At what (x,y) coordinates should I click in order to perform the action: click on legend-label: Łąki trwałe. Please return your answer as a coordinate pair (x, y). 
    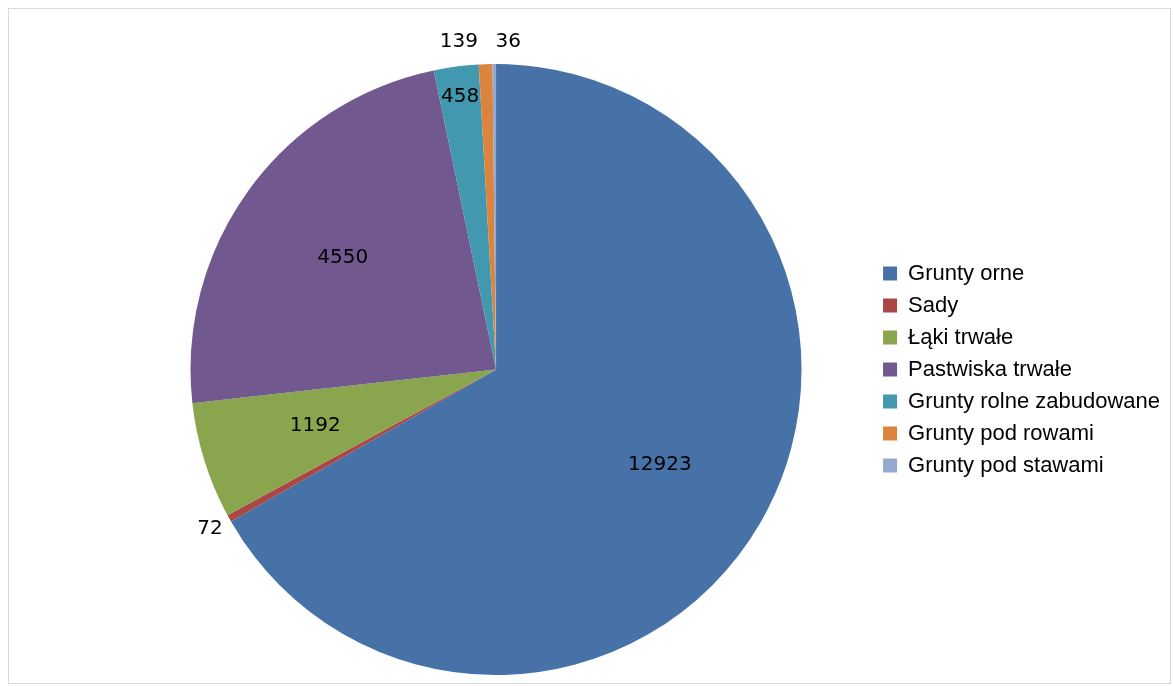
    Looking at the image, I should click on (961, 336).